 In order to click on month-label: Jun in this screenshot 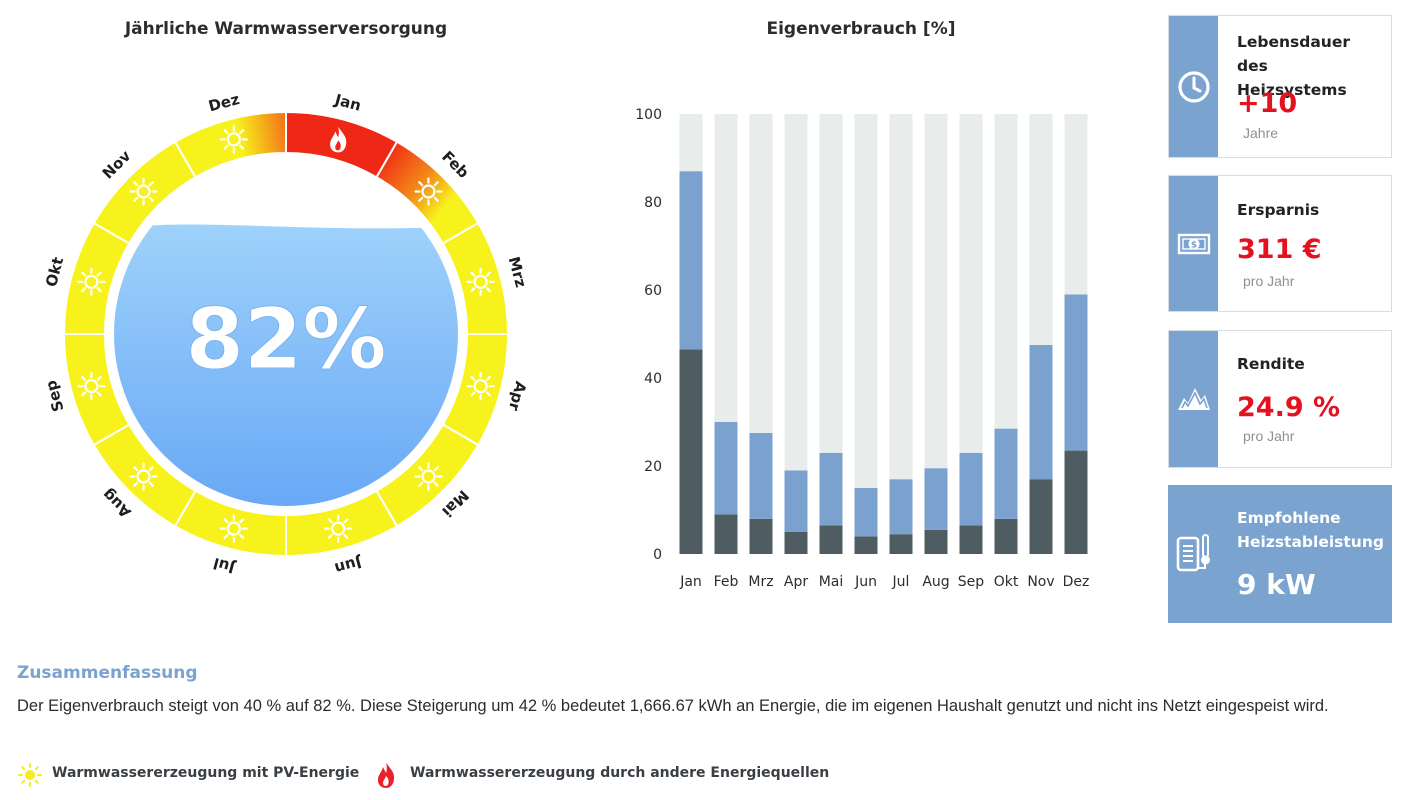, I will do `click(349, 565)`.